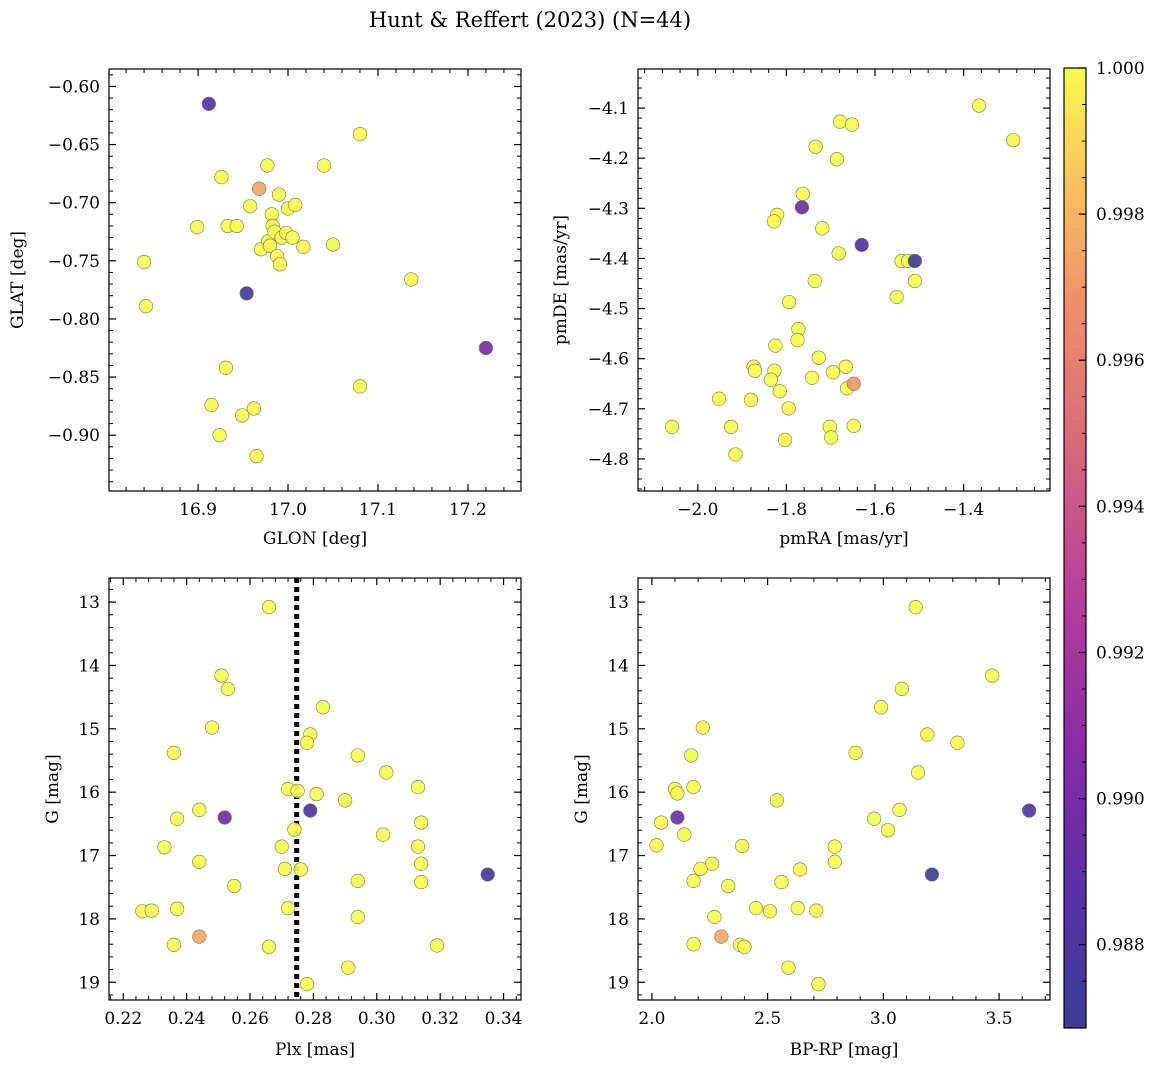 Image resolution: width=1161 pixels, height=1068 pixels. Describe the element at coordinates (504, 1019) in the screenshot. I see `x-tick-label: 0.34` at that location.